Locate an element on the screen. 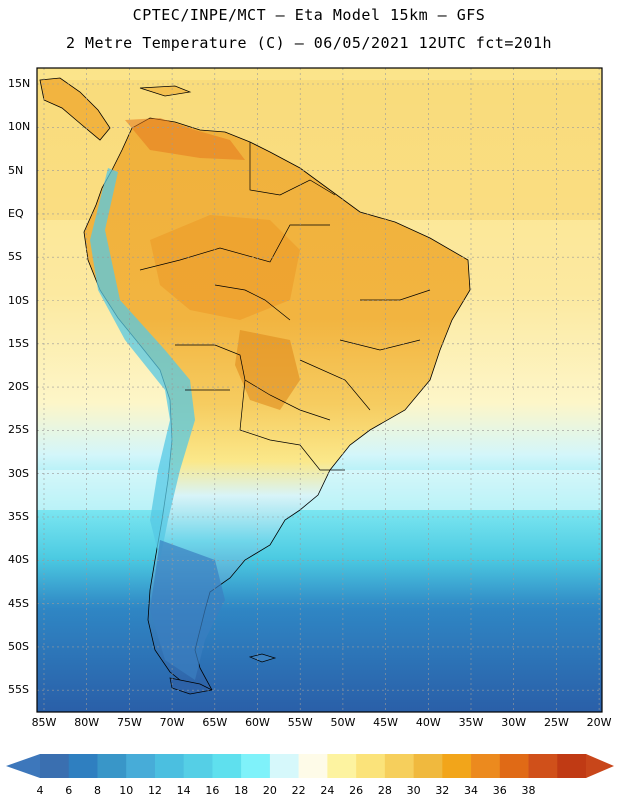  lat-label: 40S is located at coordinates (18, 560).